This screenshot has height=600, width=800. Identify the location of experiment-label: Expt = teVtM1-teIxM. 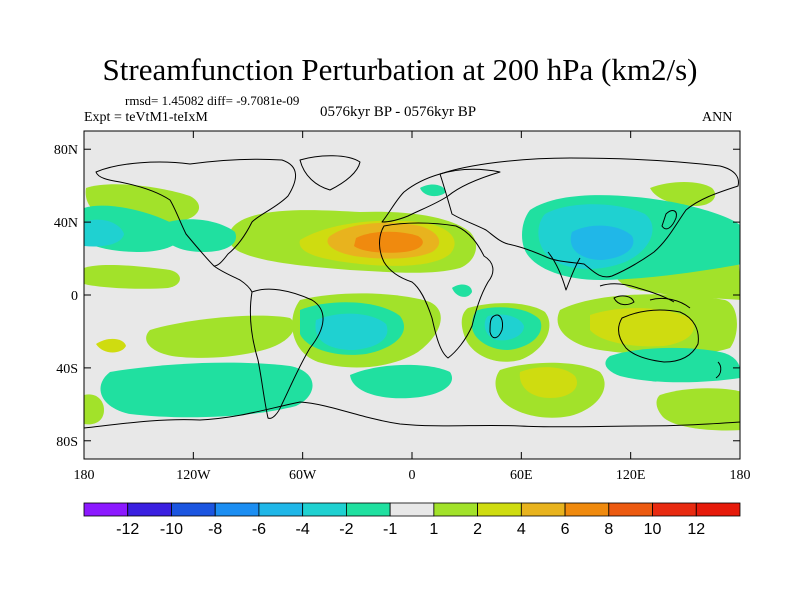
(146, 117).